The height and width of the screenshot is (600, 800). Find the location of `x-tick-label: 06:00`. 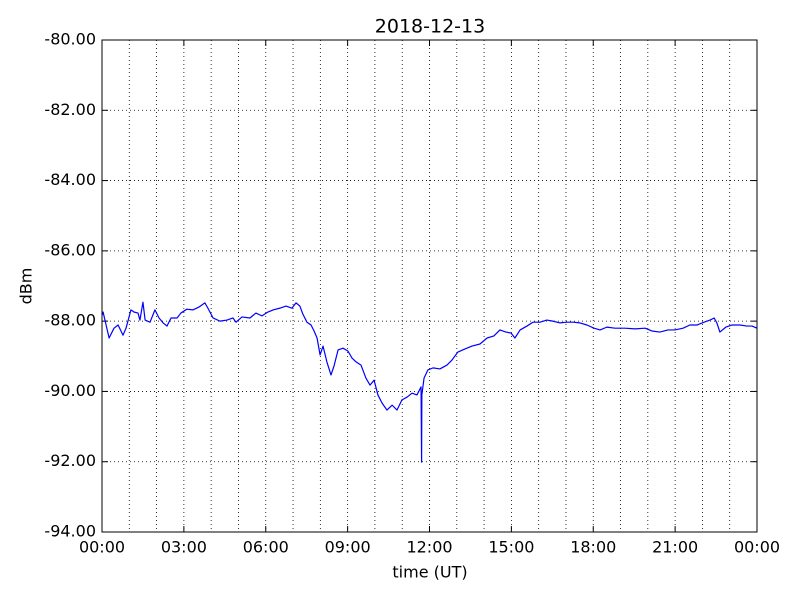

x-tick-label: 06:00 is located at coordinates (266, 547).